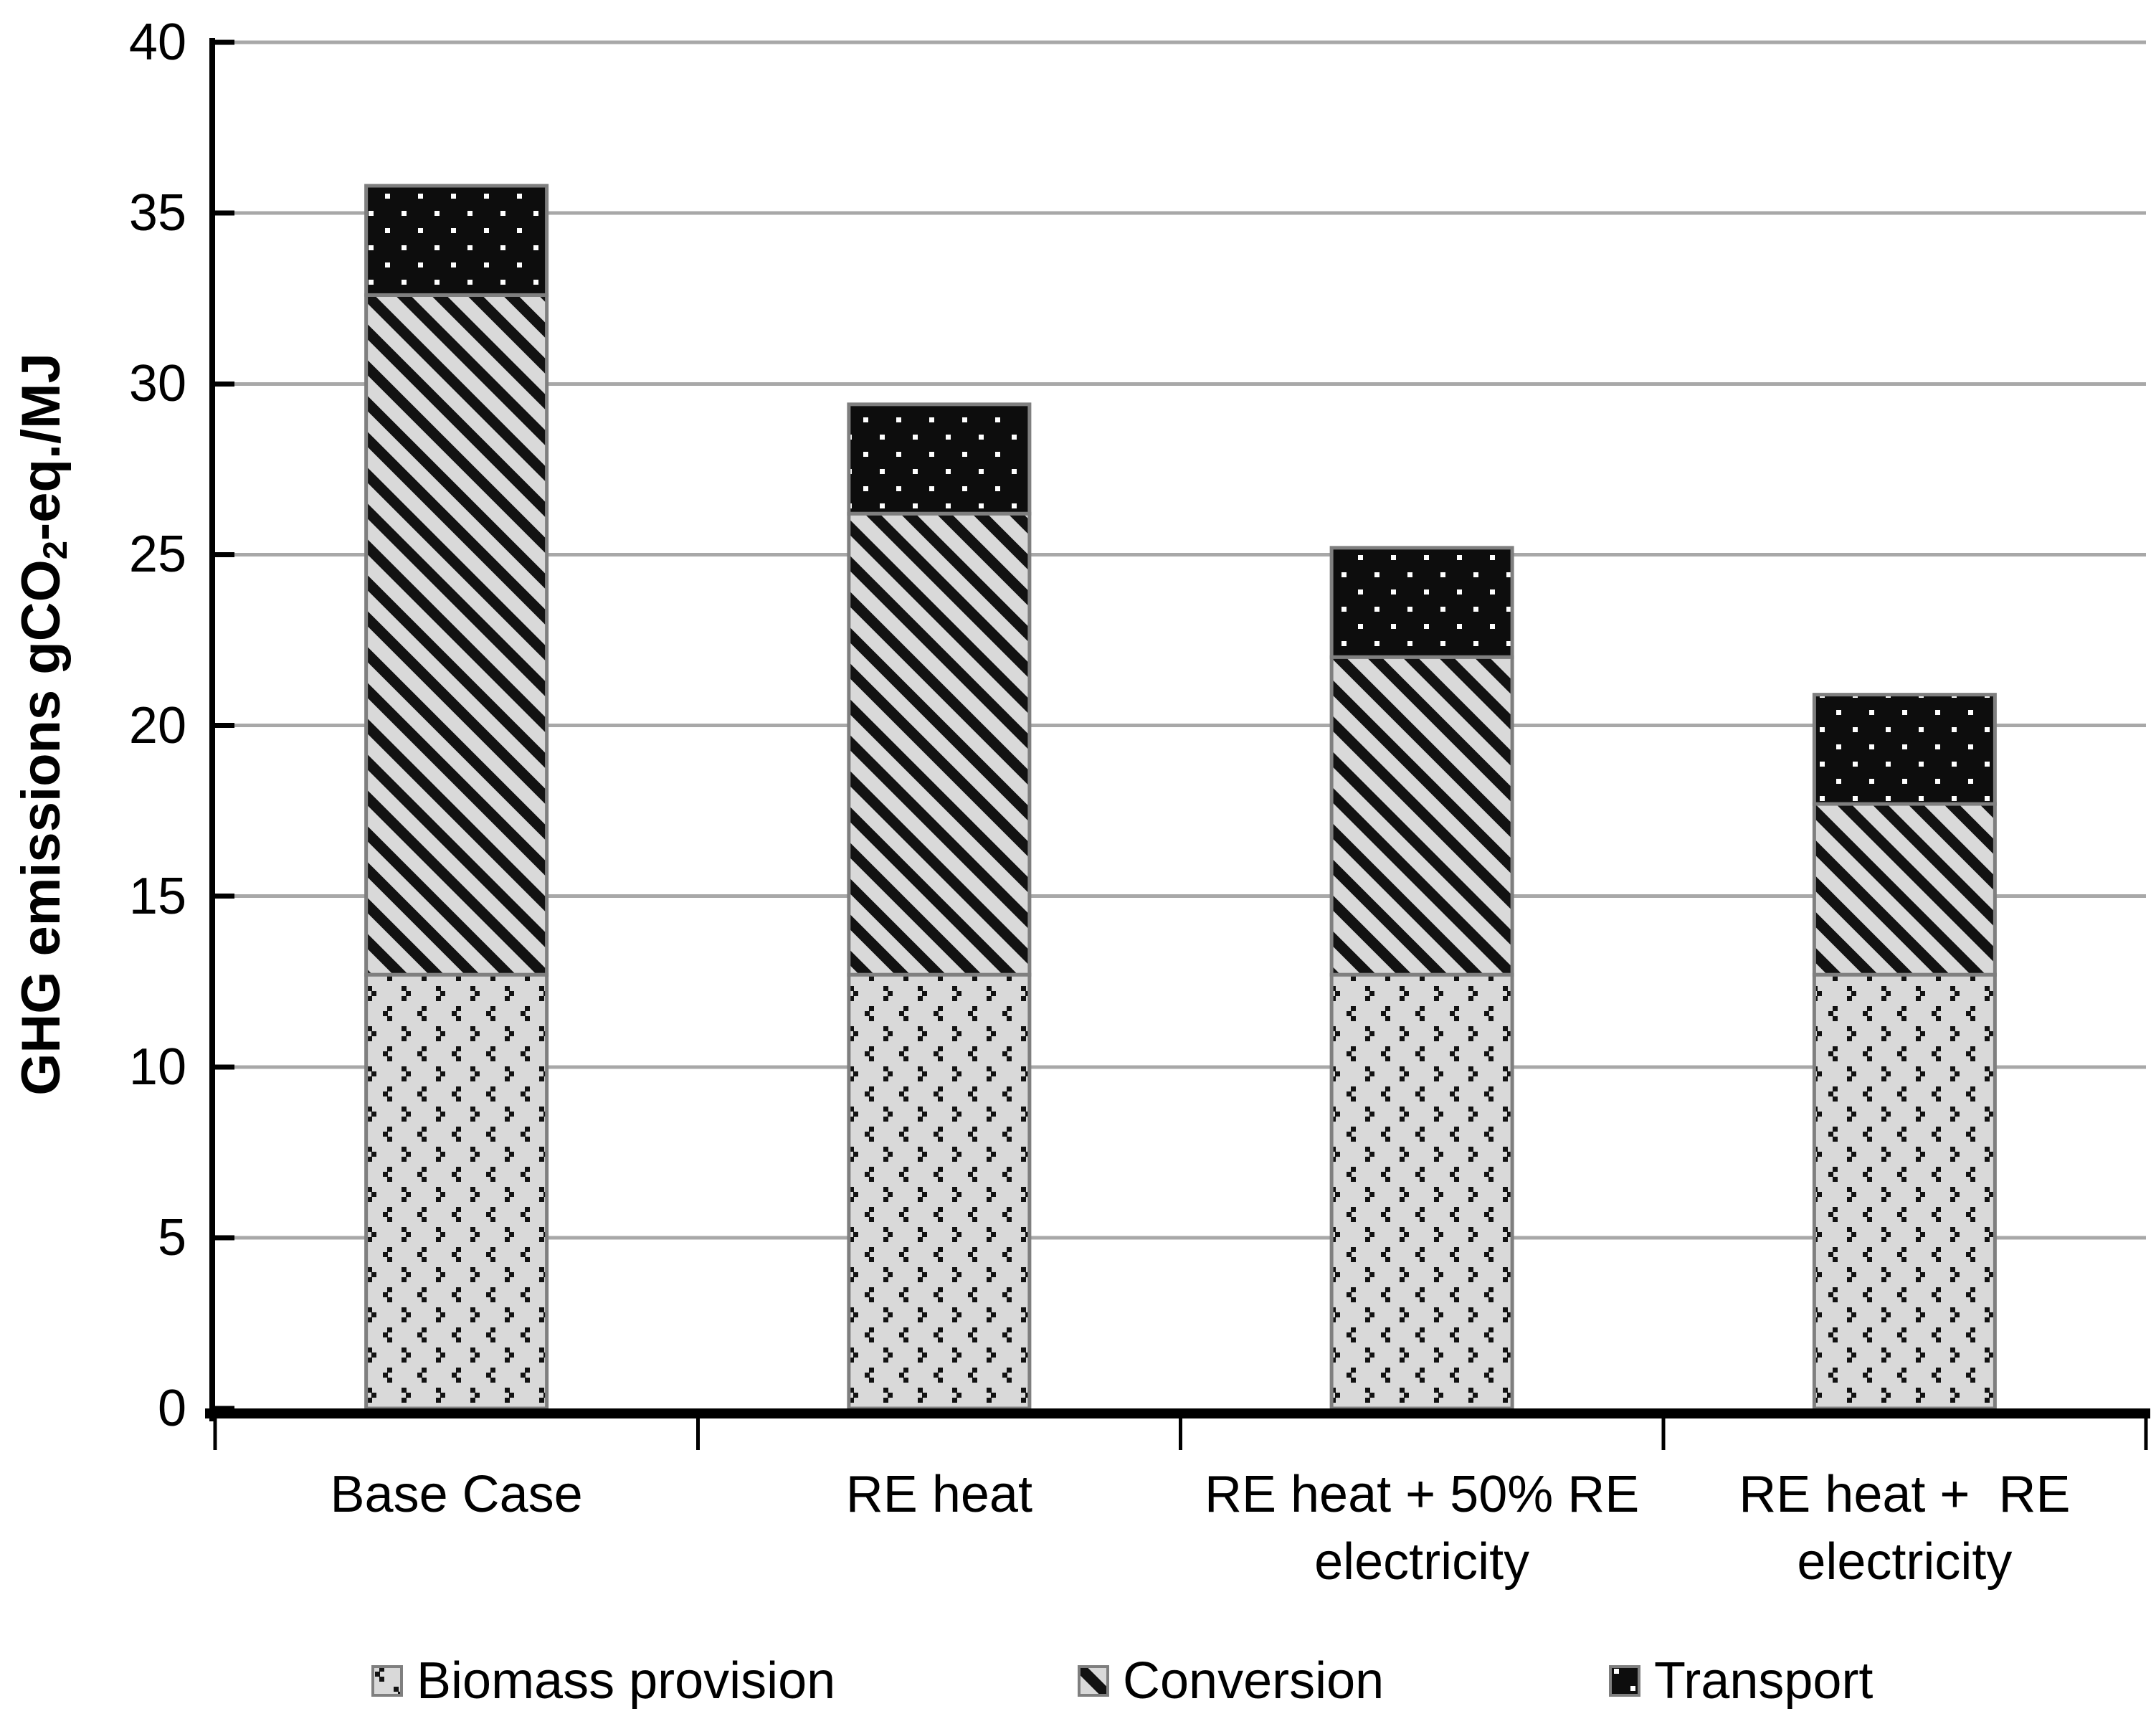 The width and height of the screenshot is (2156, 1729). Describe the element at coordinates (939, 1494) in the screenshot. I see `x-category-label-re-heat: RE heat` at that location.